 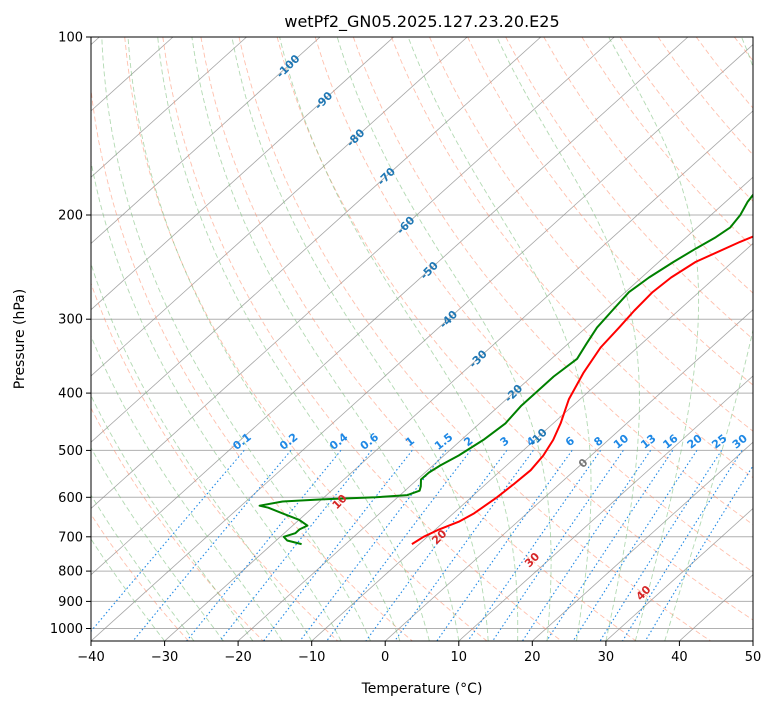 What do you see at coordinates (753, 657) in the screenshot?
I see `x-tick-label: 50` at bounding box center [753, 657].